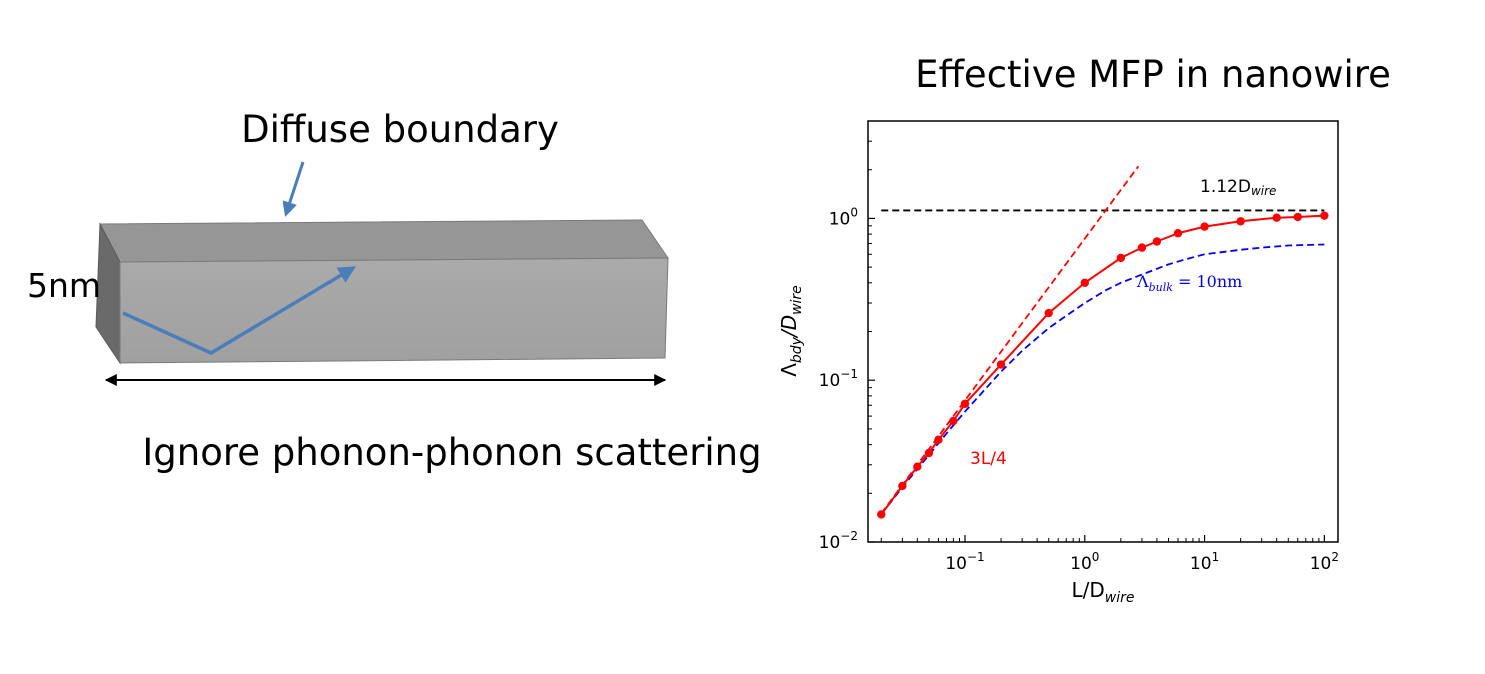  What do you see at coordinates (1103, 592) in the screenshot?
I see `x-axis-label: L/Dwire` at bounding box center [1103, 592].